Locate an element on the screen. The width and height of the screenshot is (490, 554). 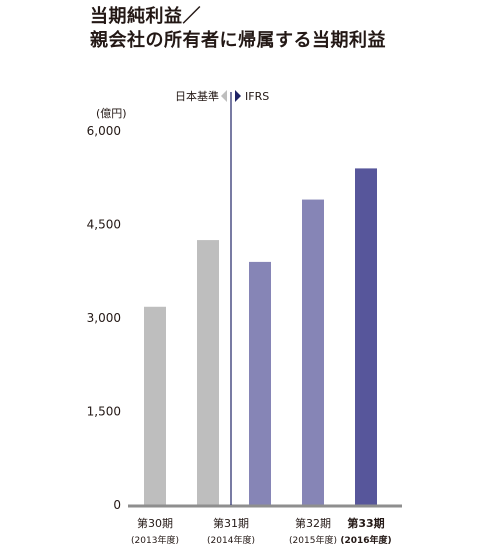
bar-ifrs-restated is located at coordinates (260, 383).